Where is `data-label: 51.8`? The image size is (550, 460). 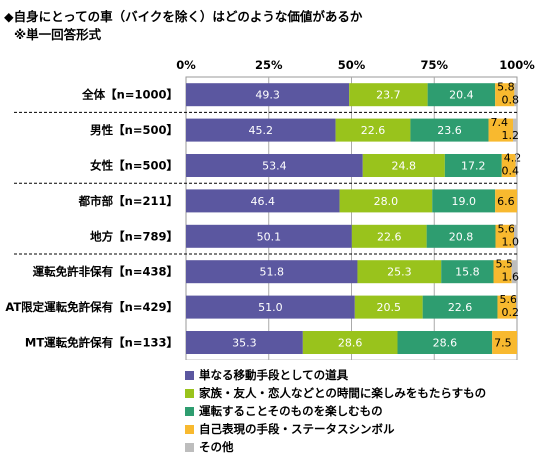 data-label: 51.8 is located at coordinates (271, 272).